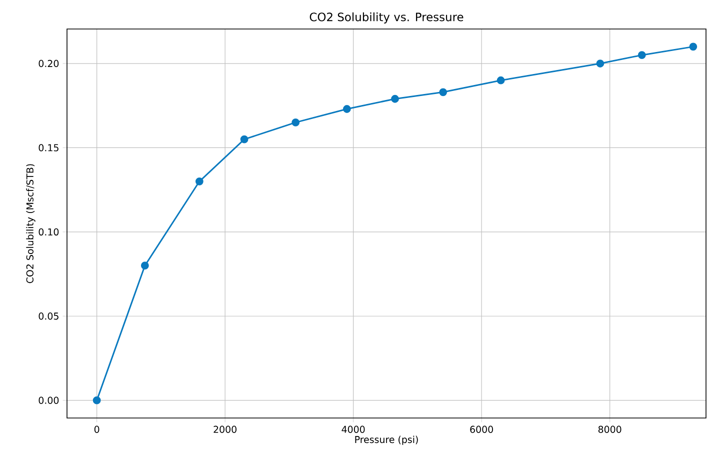 The image size is (710, 456). What do you see at coordinates (481, 429) in the screenshot?
I see `x-tick-label: 6000` at bounding box center [481, 429].